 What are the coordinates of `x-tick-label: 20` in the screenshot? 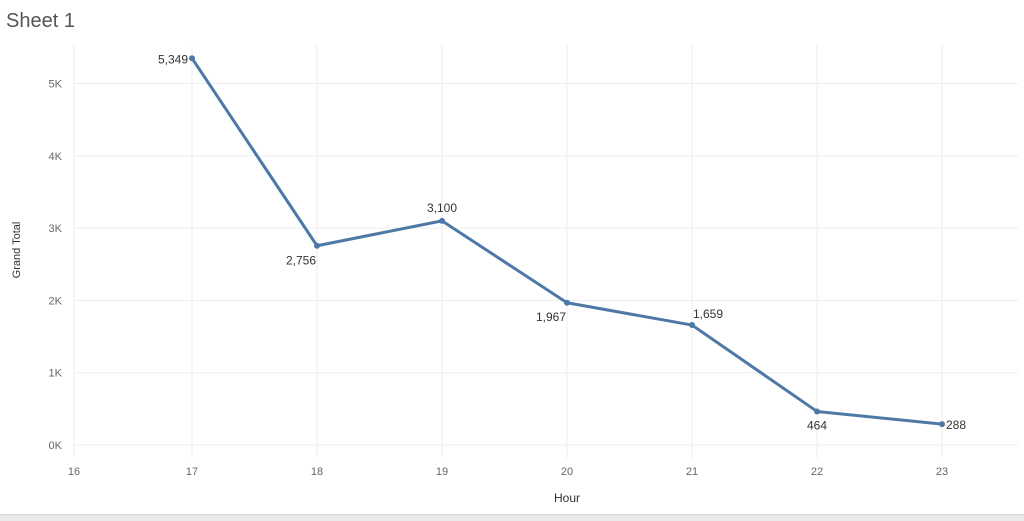 It's located at (567, 472).